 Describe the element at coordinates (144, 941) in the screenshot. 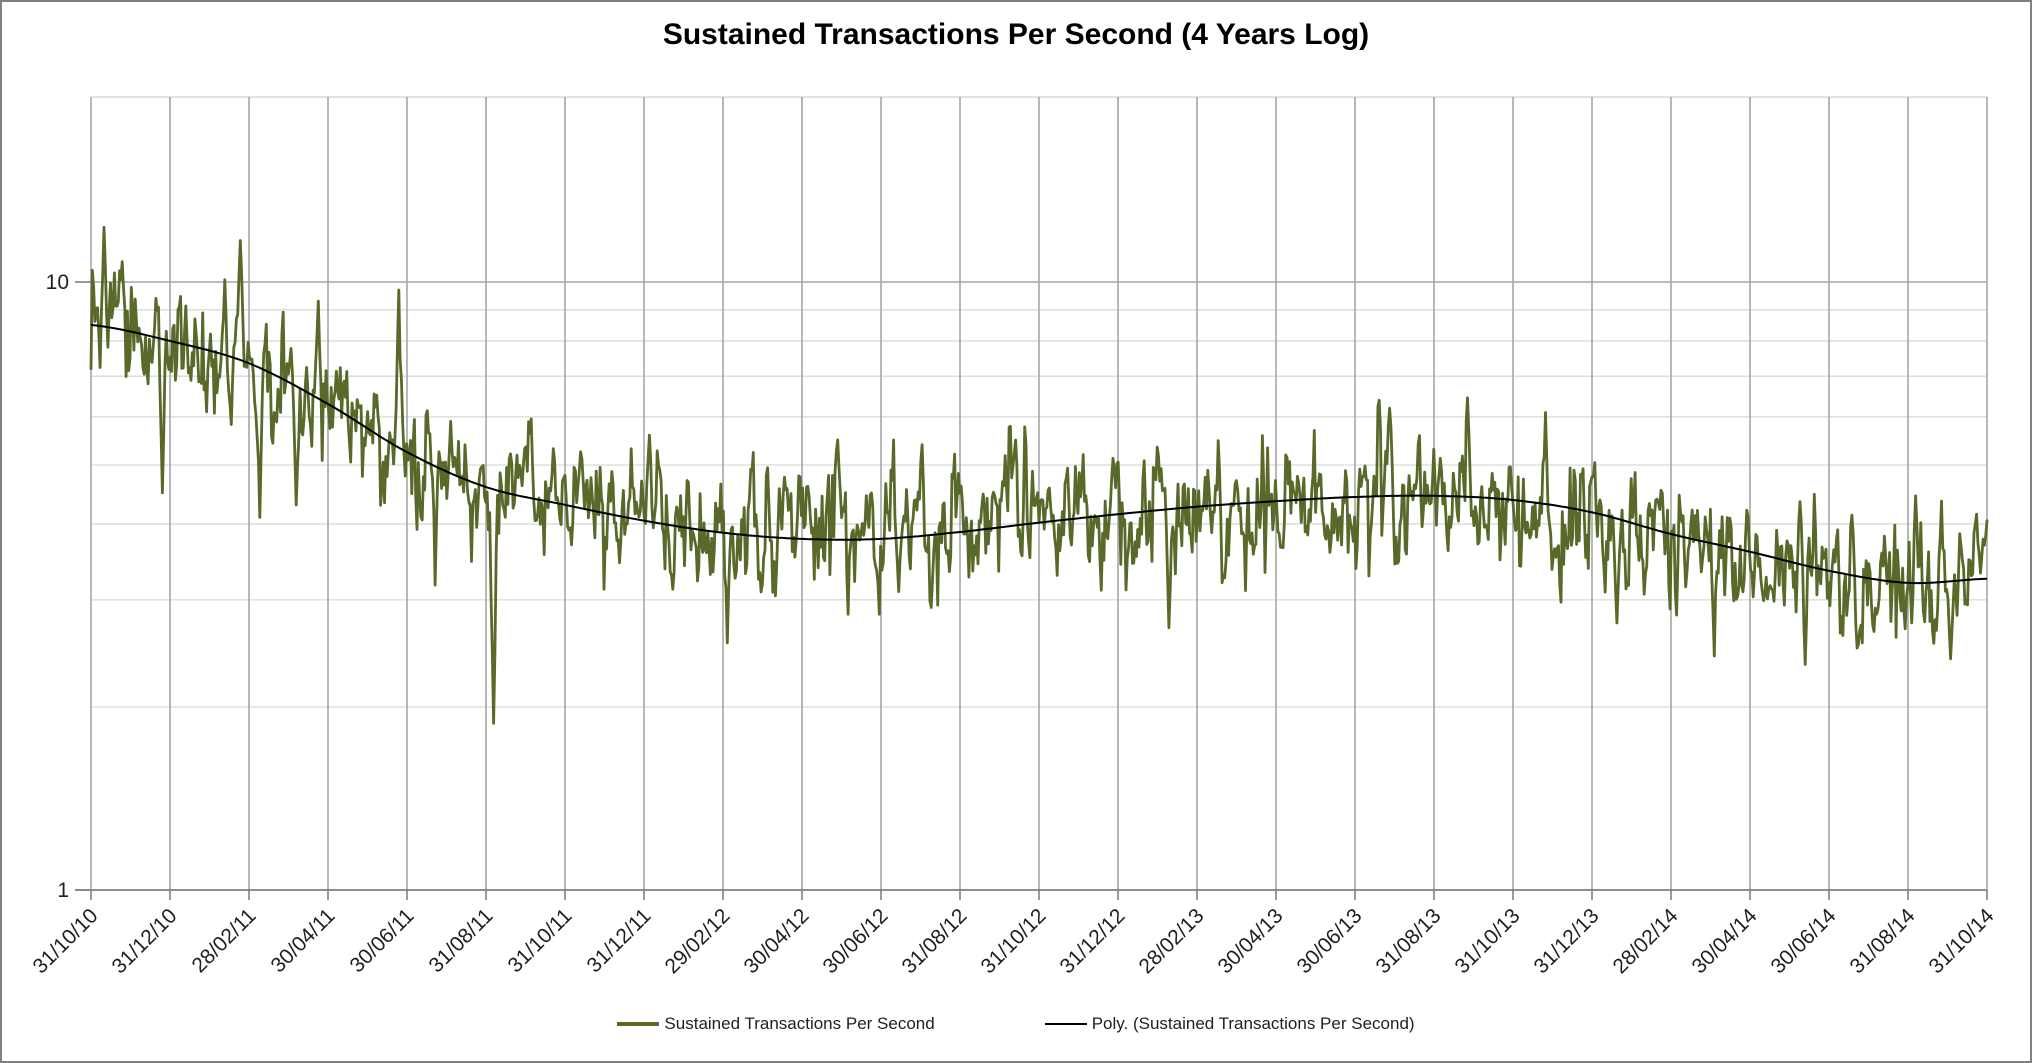

I see `x-axis-label: 31/12/10` at that location.